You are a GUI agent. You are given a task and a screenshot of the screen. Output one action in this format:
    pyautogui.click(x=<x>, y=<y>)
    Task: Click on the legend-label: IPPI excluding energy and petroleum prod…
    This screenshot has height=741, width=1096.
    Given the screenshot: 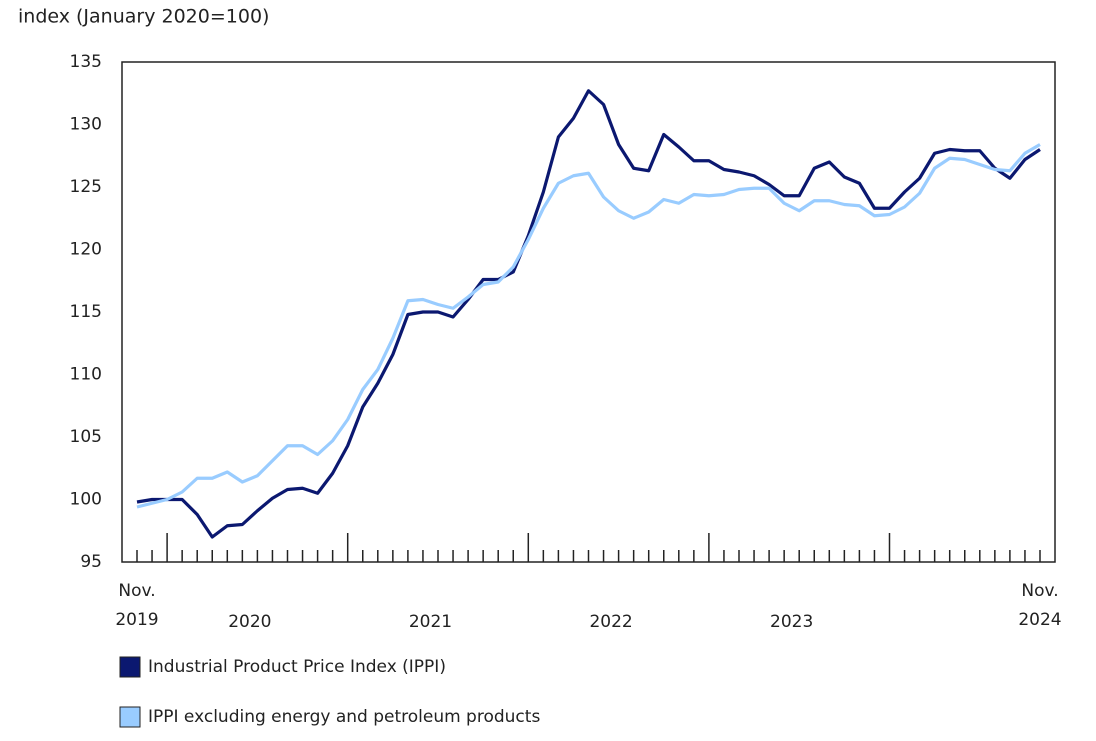 What is the action you would take?
    pyautogui.click(x=344, y=717)
    